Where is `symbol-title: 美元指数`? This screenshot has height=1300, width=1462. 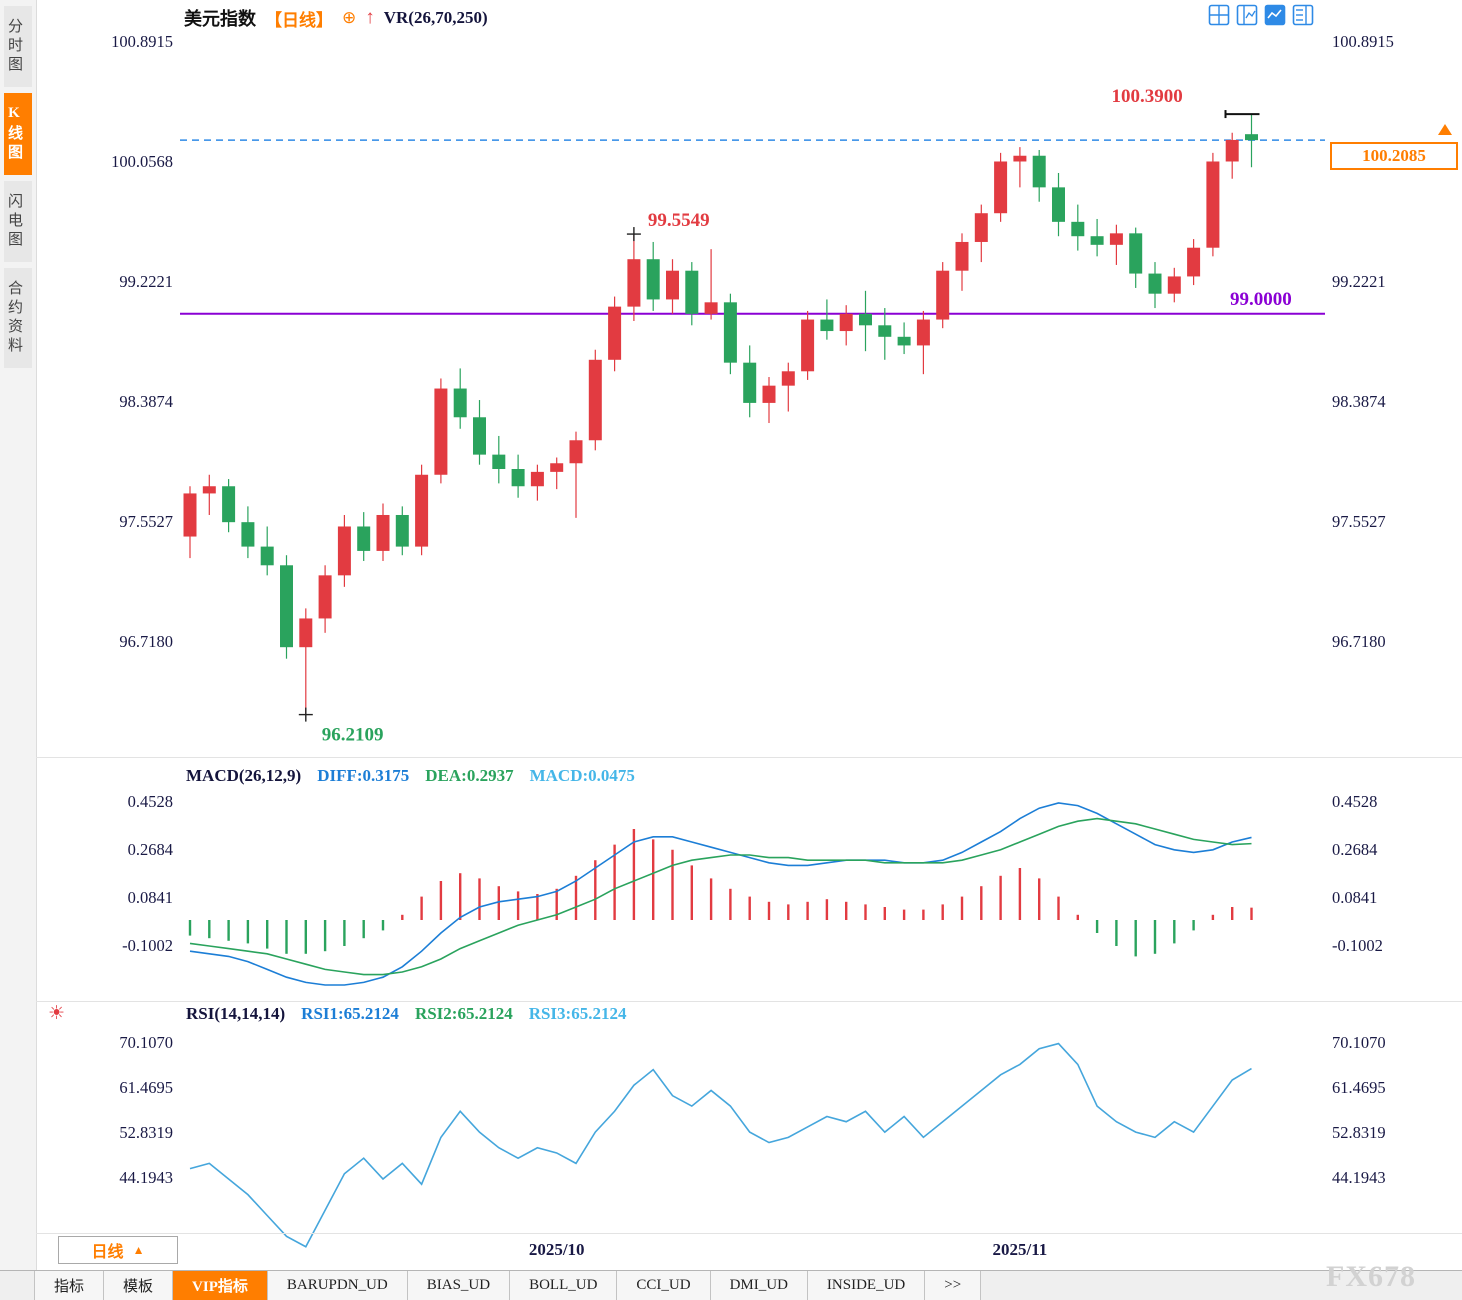 symbol-title: 美元指数 is located at coordinates (220, 19).